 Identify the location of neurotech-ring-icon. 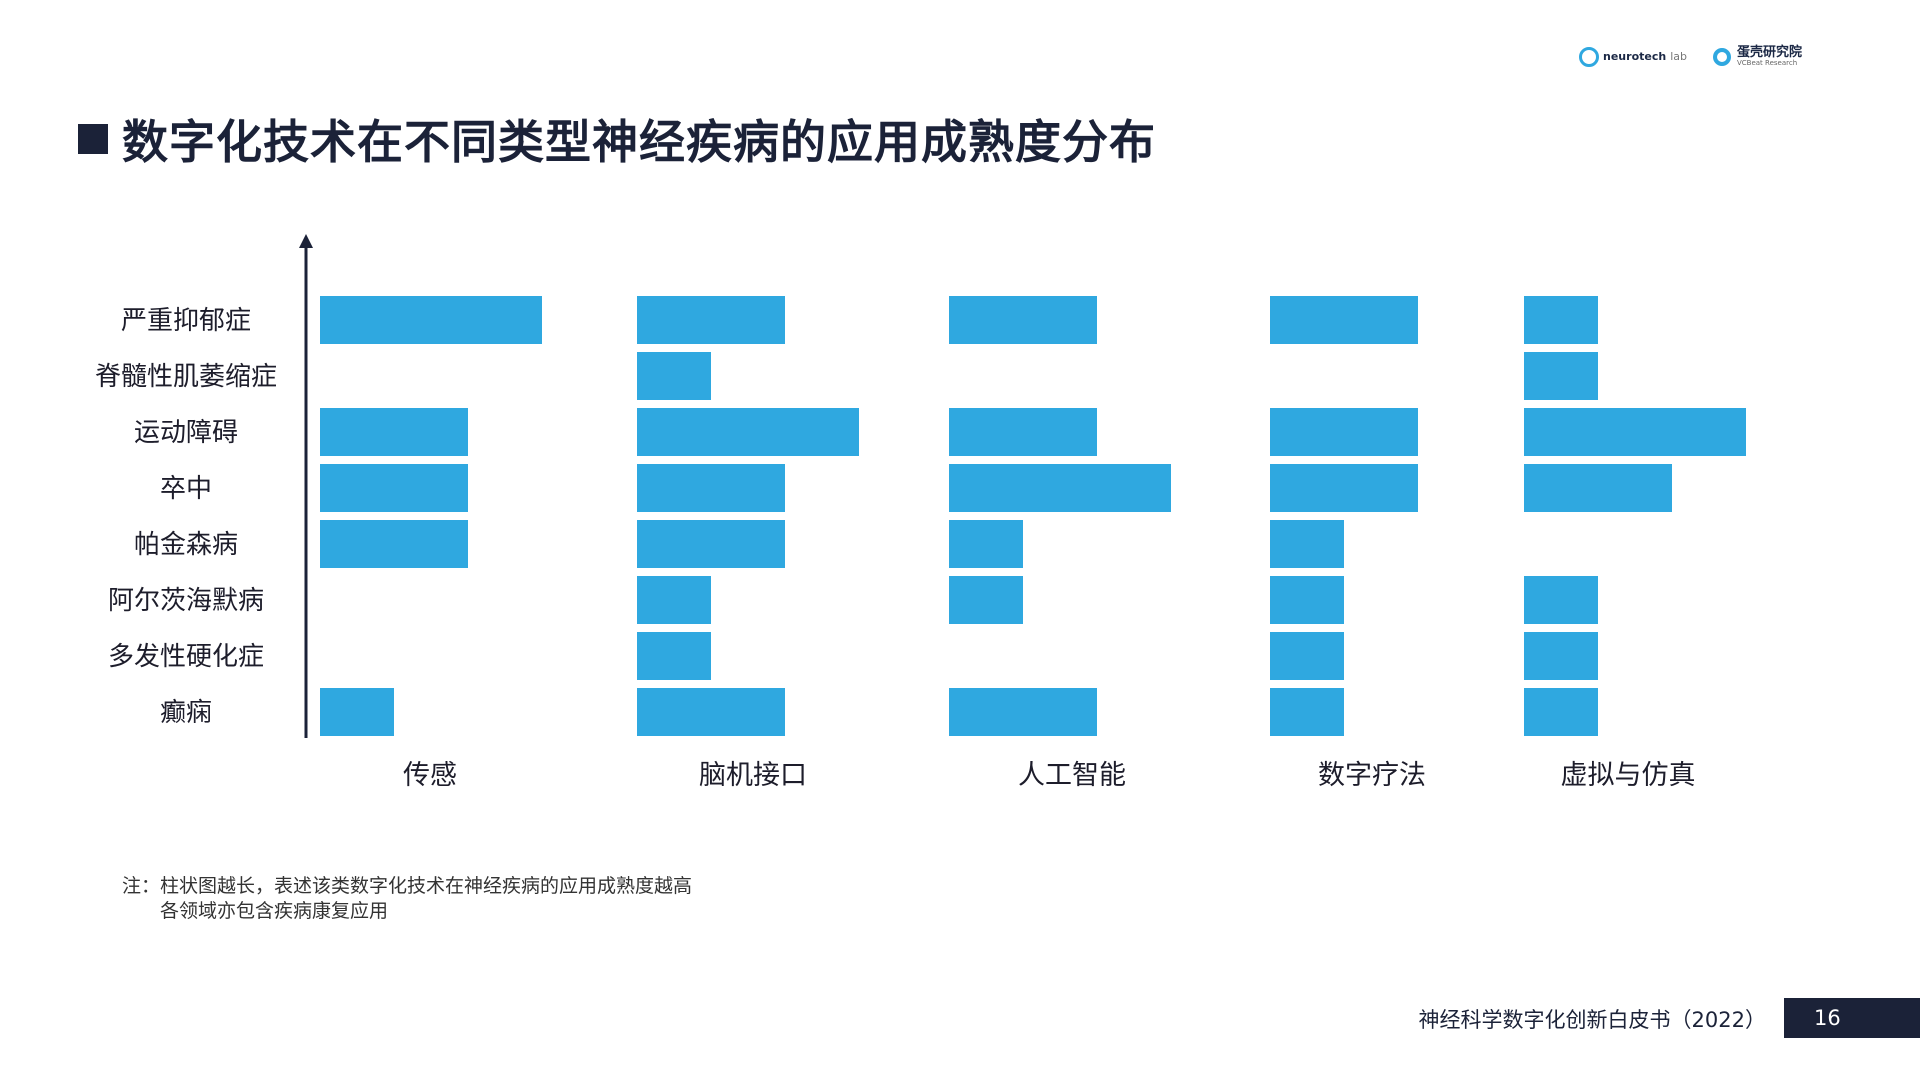
(1589, 56).